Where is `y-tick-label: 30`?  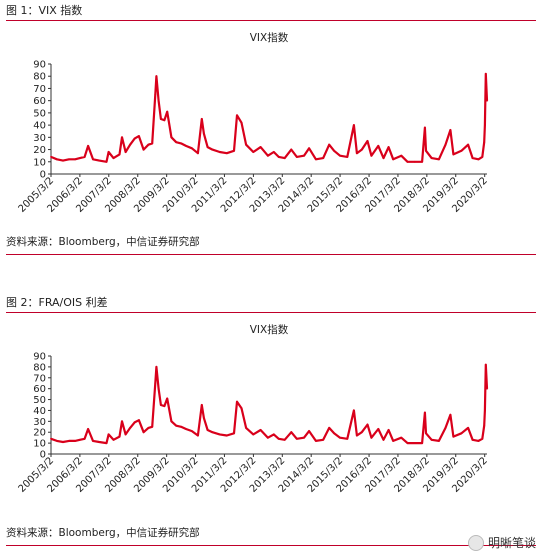 y-tick-label: 30 is located at coordinates (39, 422).